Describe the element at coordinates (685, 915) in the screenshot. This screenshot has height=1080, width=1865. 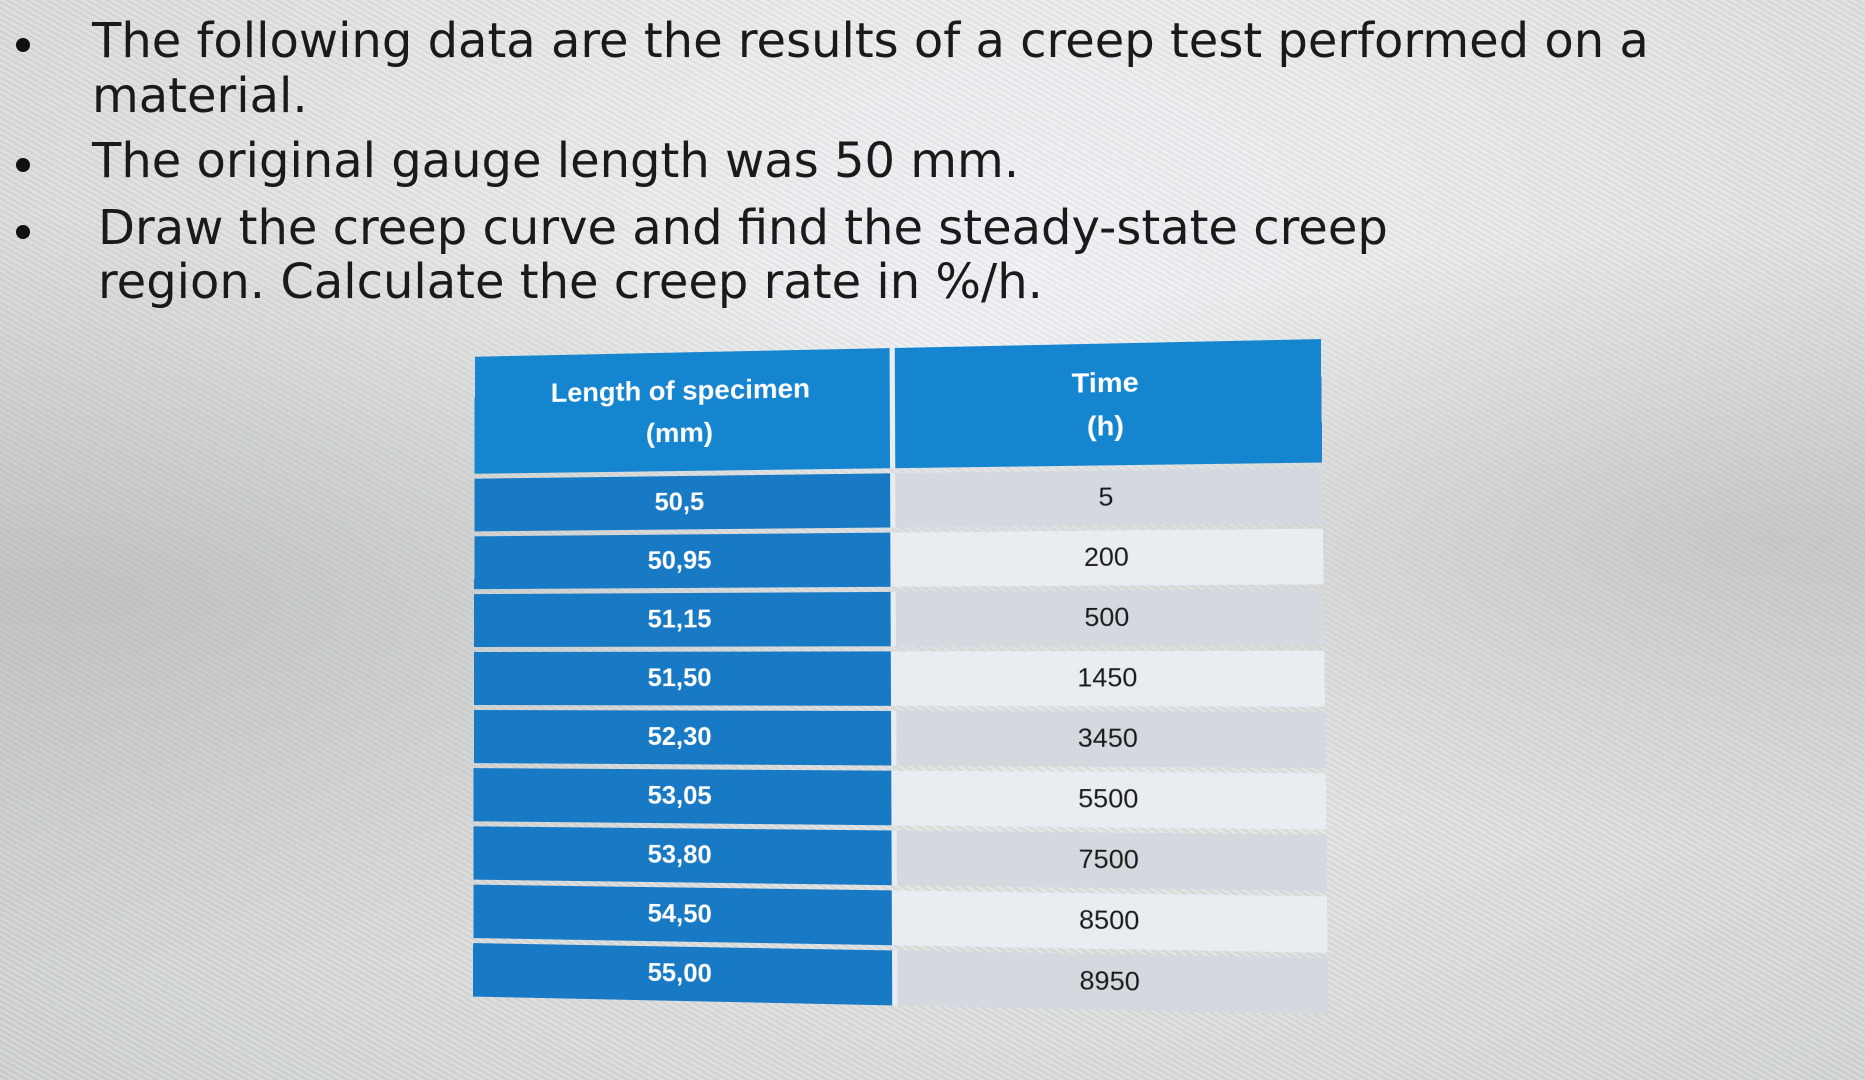
I see `length-cell: 54,50` at that location.